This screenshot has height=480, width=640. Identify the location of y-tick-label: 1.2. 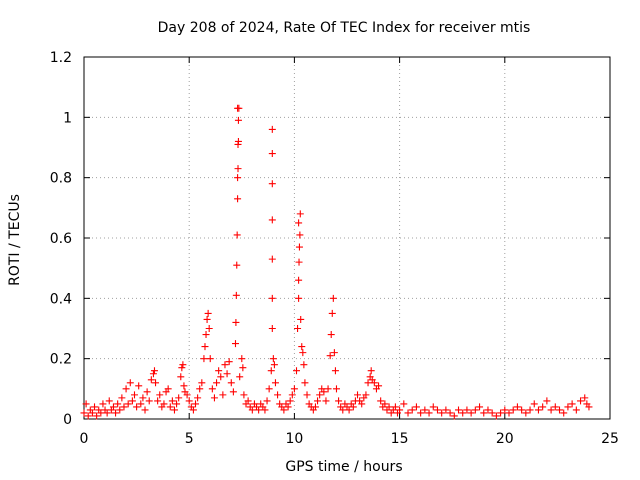
(61, 58).